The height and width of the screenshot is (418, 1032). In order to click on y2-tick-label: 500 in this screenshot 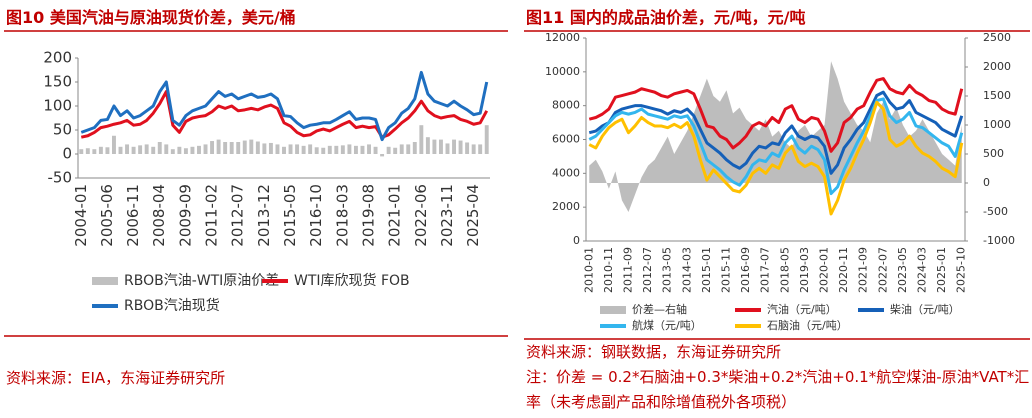, I will do `click(993, 153)`.